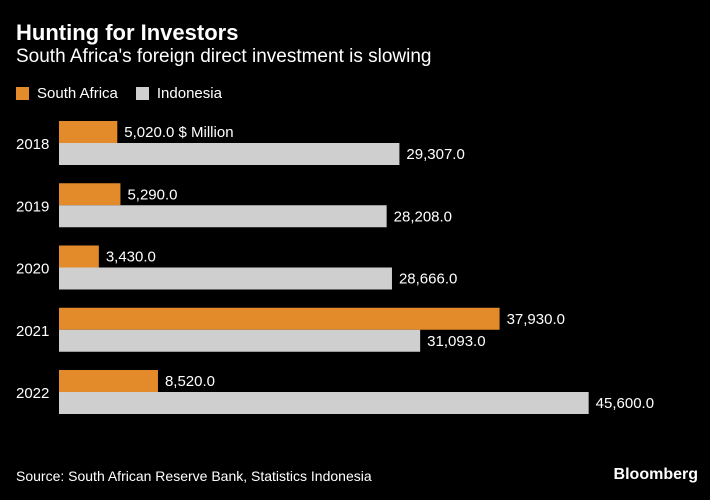 The image size is (710, 500). Describe the element at coordinates (423, 216) in the screenshot. I see `data-label-indonesia-2019: 28,208.0` at that location.